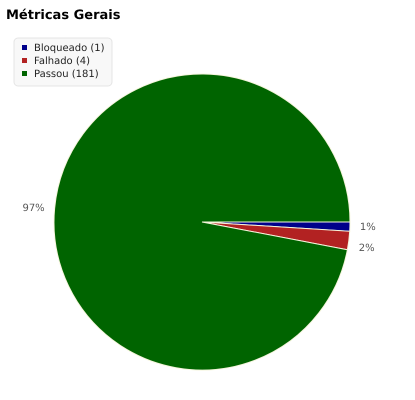 Image resolution: width=415 pixels, height=400 pixels. I want to click on data-label: 1%, so click(368, 227).